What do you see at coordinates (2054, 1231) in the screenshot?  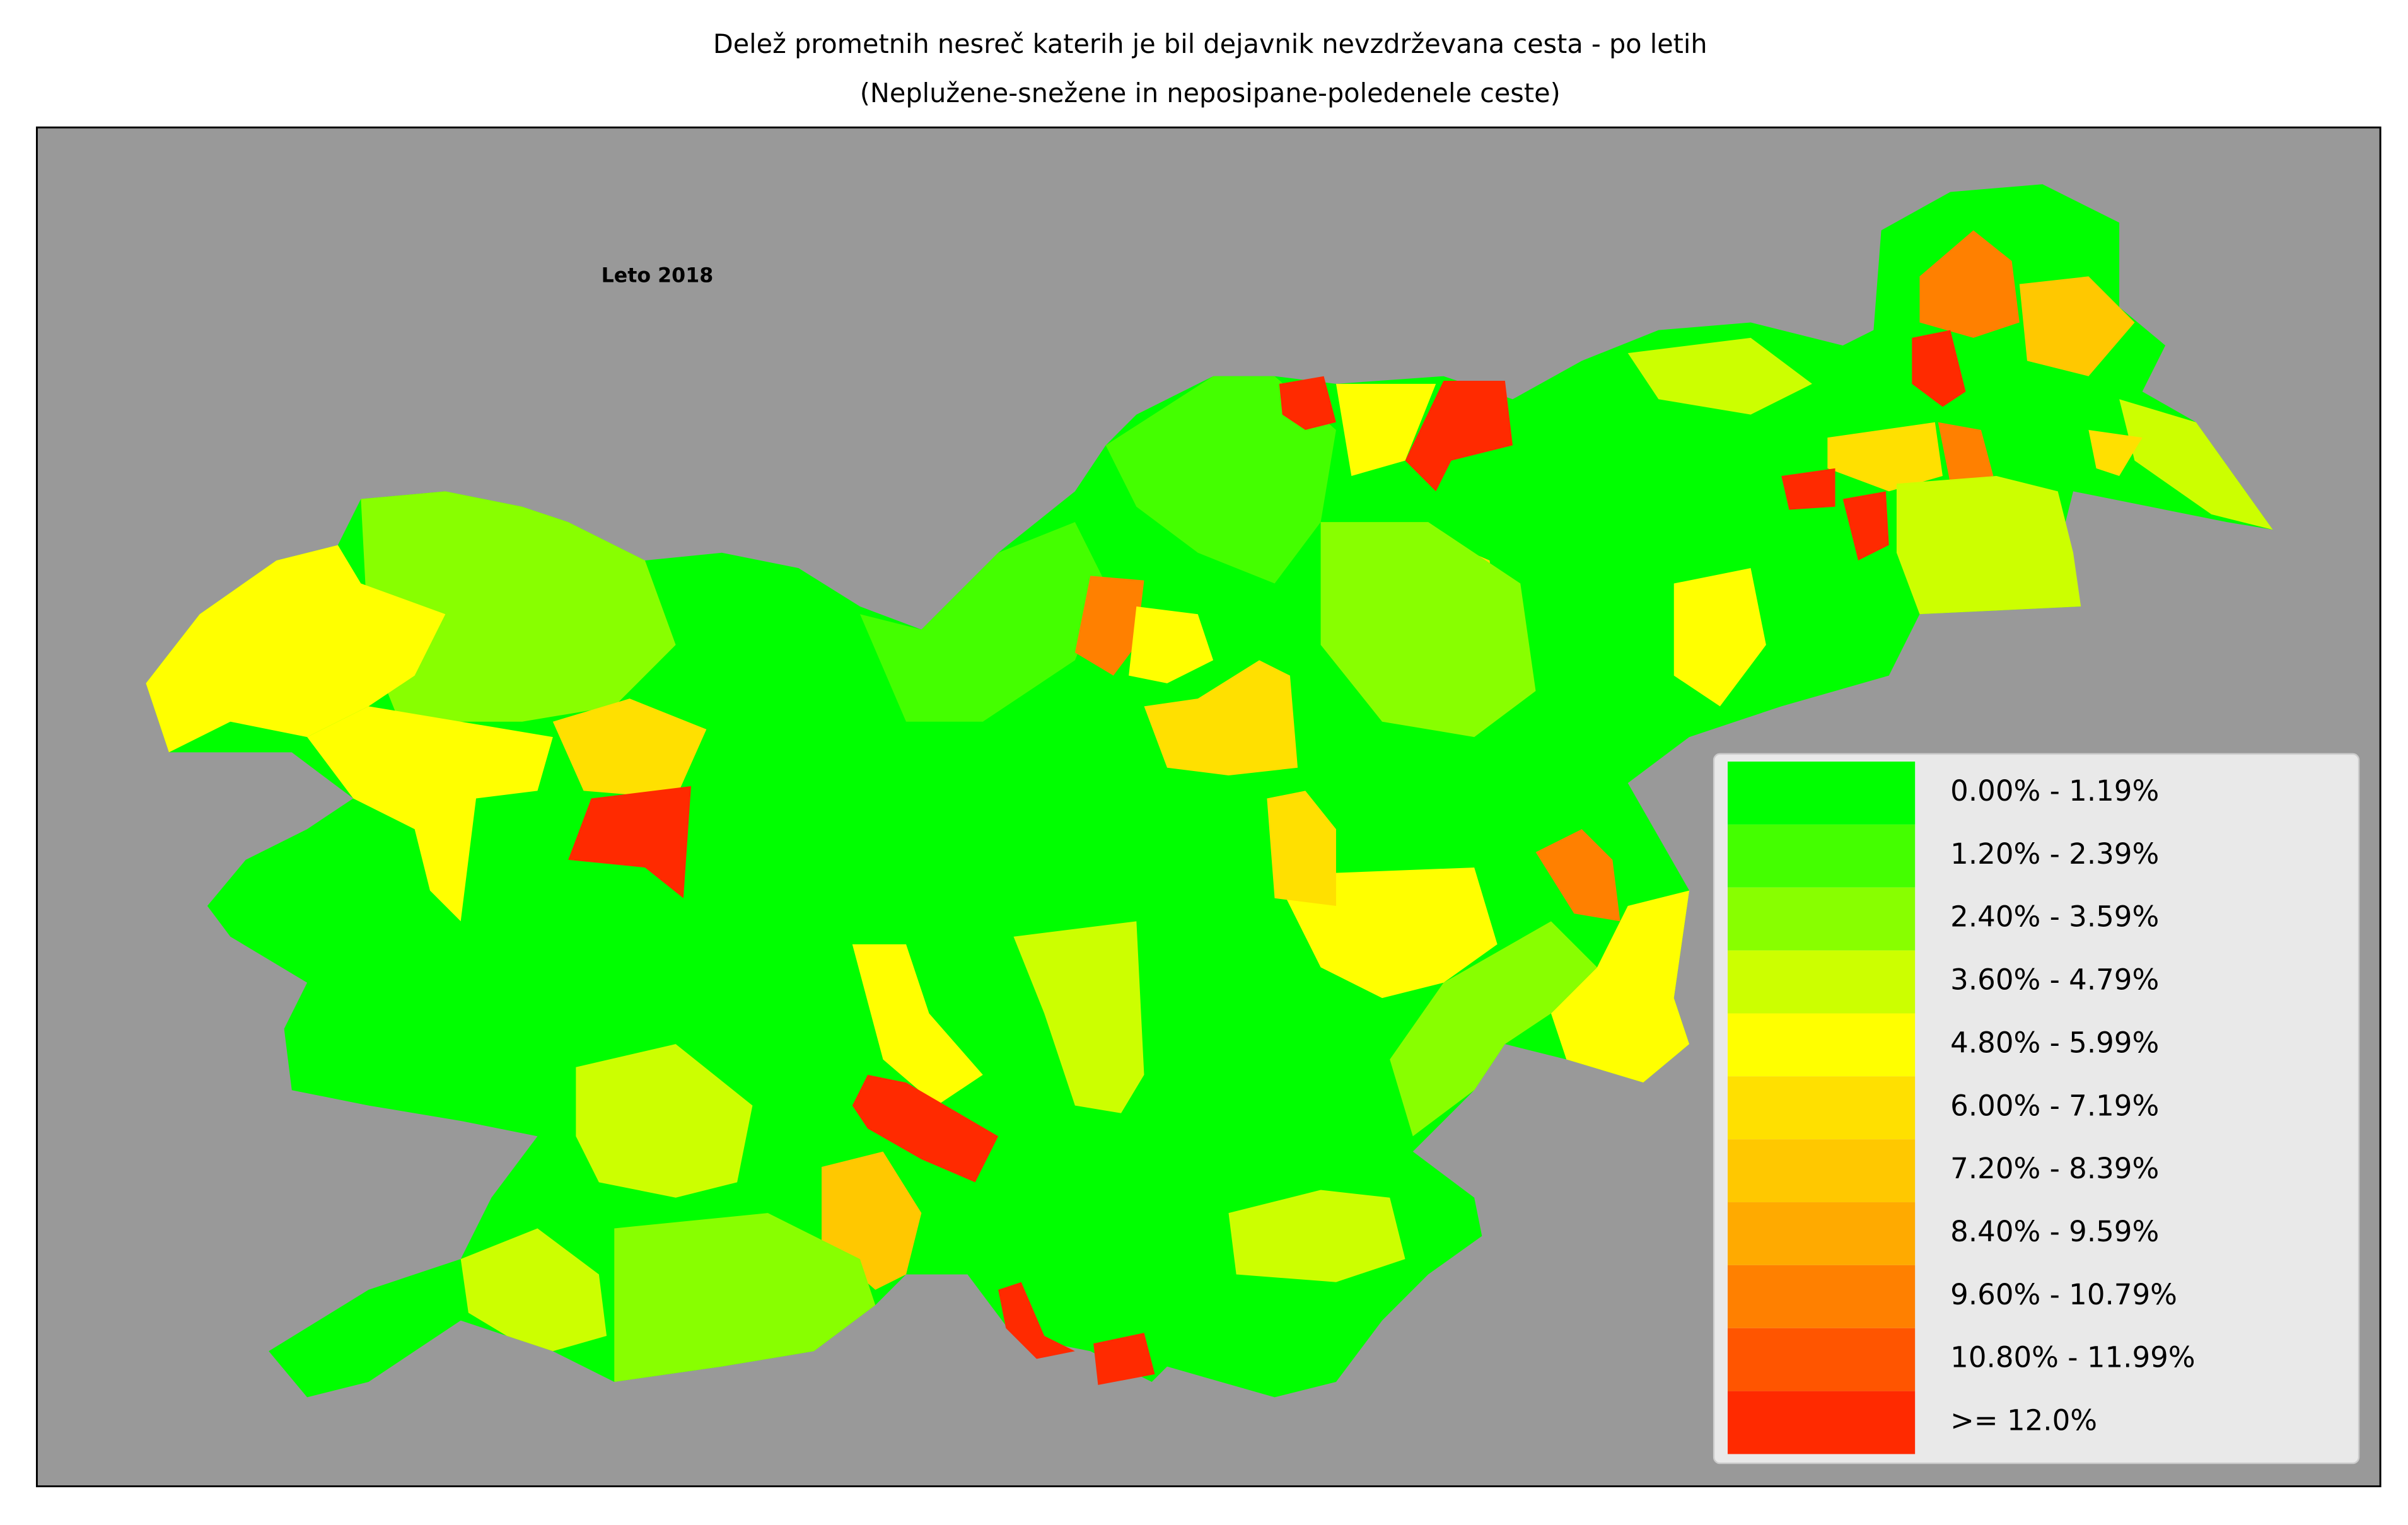 I see `legend-label: 8.40% - 9.59%` at bounding box center [2054, 1231].